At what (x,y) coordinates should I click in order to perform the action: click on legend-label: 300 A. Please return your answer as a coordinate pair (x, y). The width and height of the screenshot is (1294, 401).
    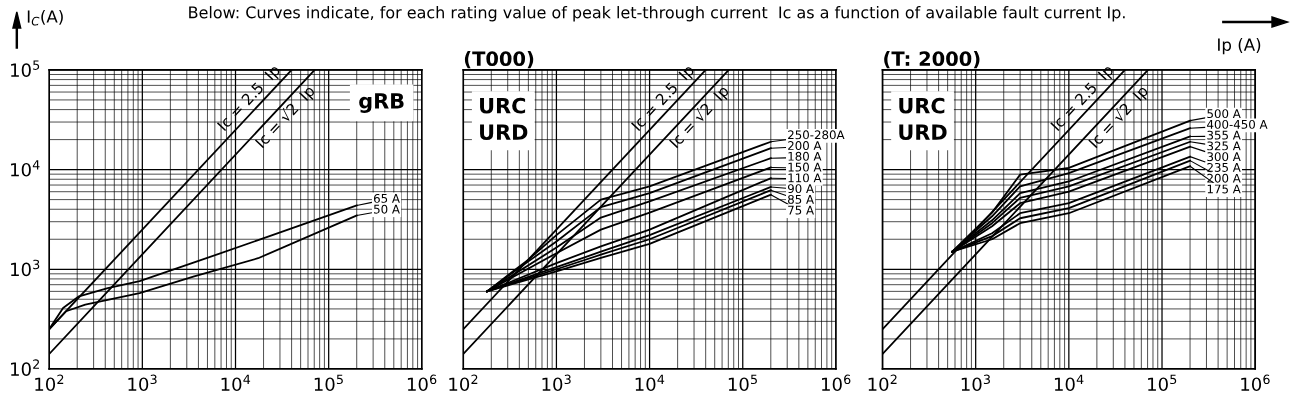
    Looking at the image, I should click on (1224, 157).